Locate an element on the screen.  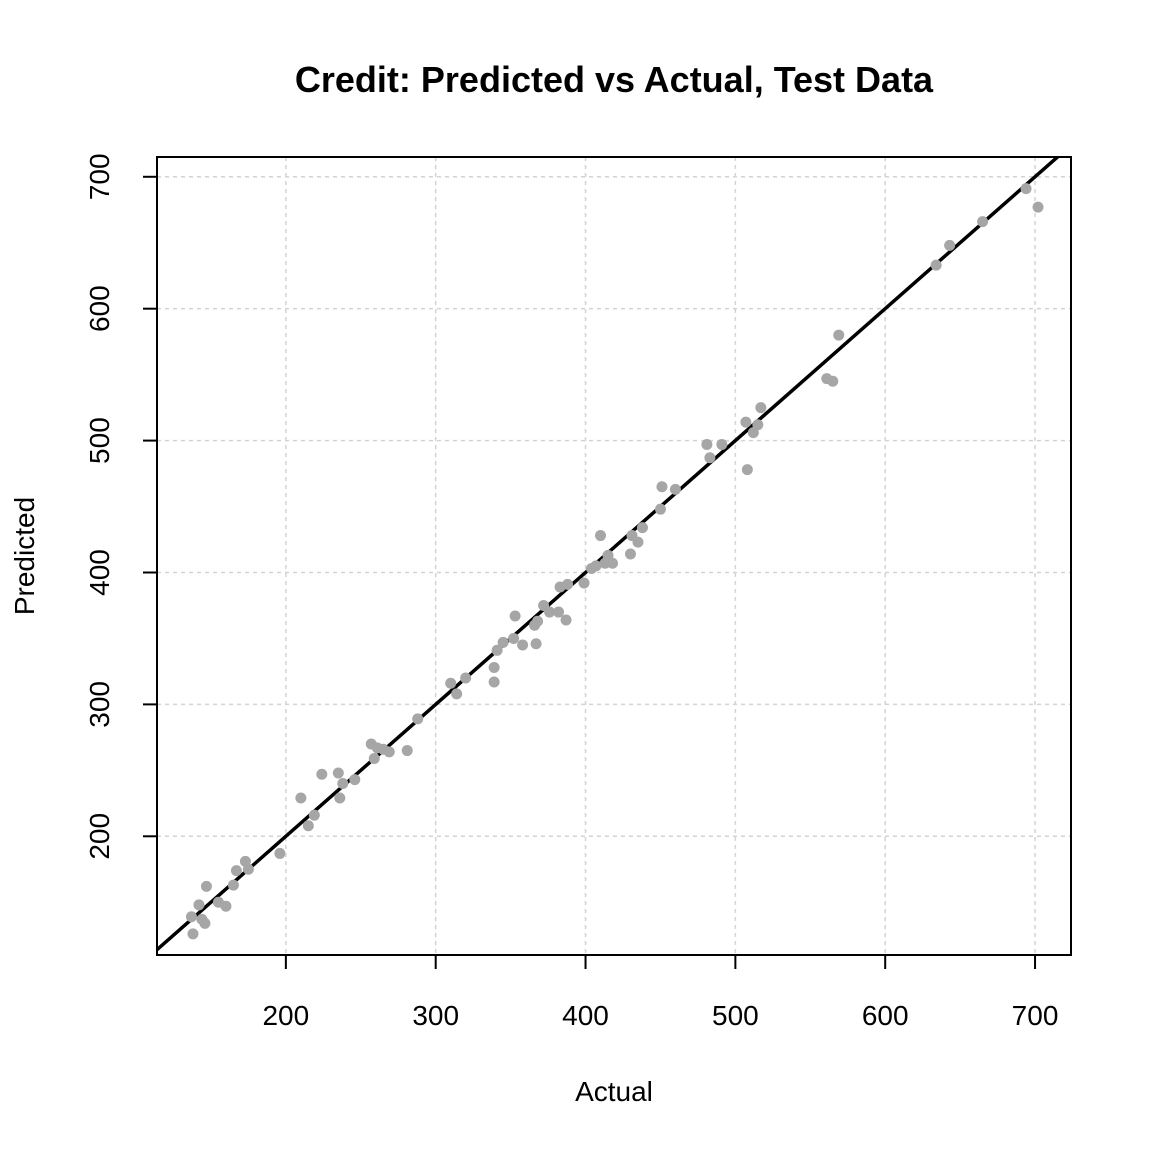
x-tick-label: 300 is located at coordinates (435, 1015).